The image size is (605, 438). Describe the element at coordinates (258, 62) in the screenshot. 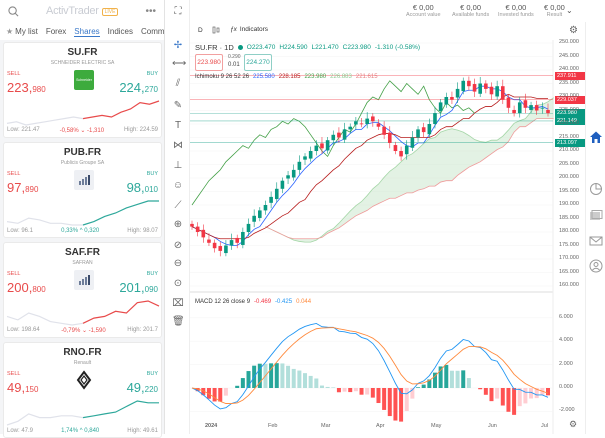

I see `buy-button: 224.270` at that location.